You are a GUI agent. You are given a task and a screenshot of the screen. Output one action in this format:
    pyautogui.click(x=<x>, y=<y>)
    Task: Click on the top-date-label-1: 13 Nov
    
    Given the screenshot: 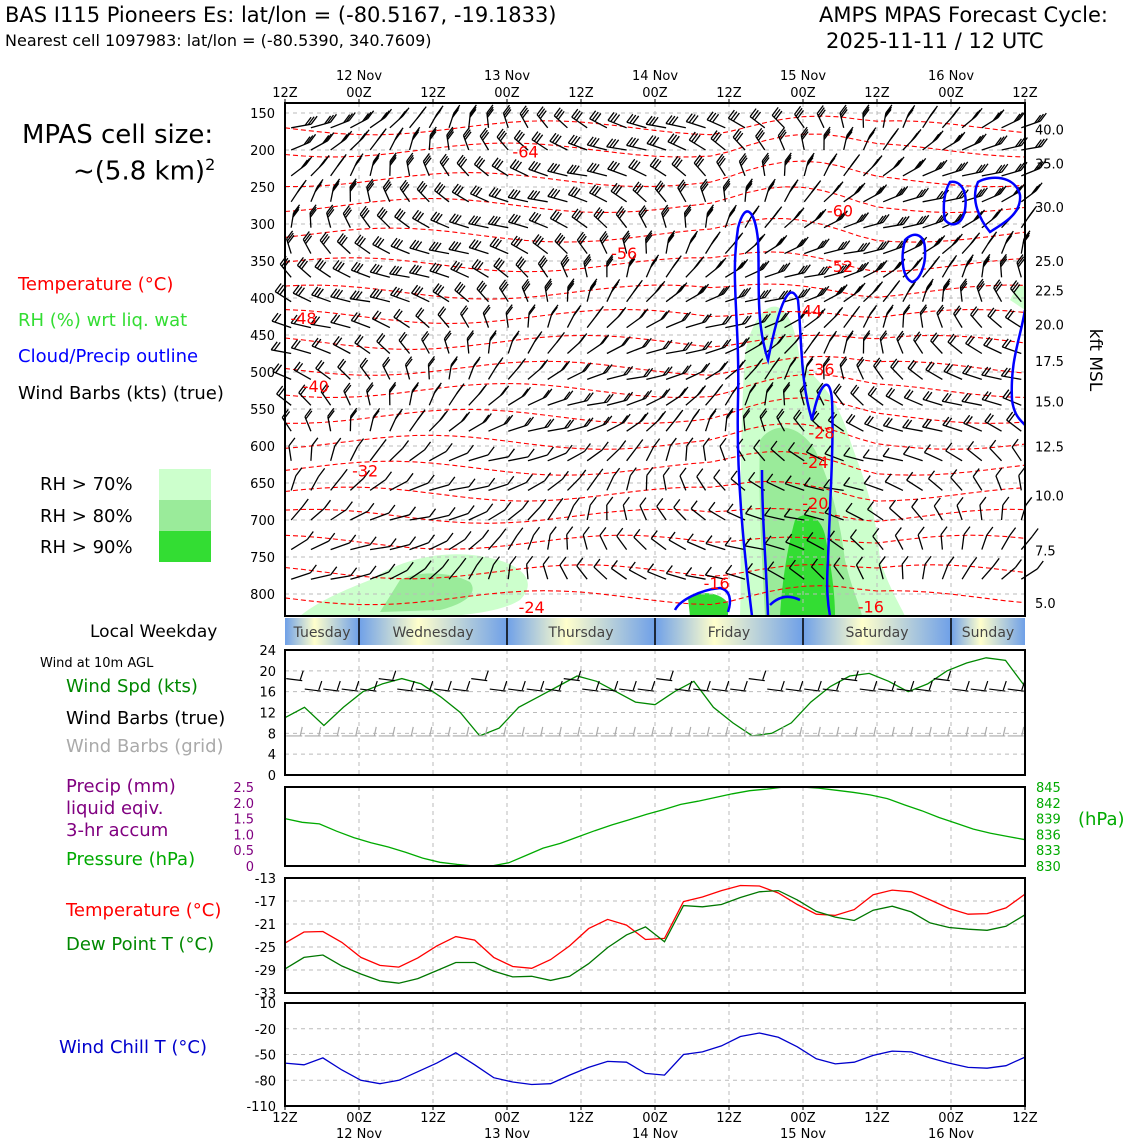 What is the action you would take?
    pyautogui.click(x=507, y=76)
    